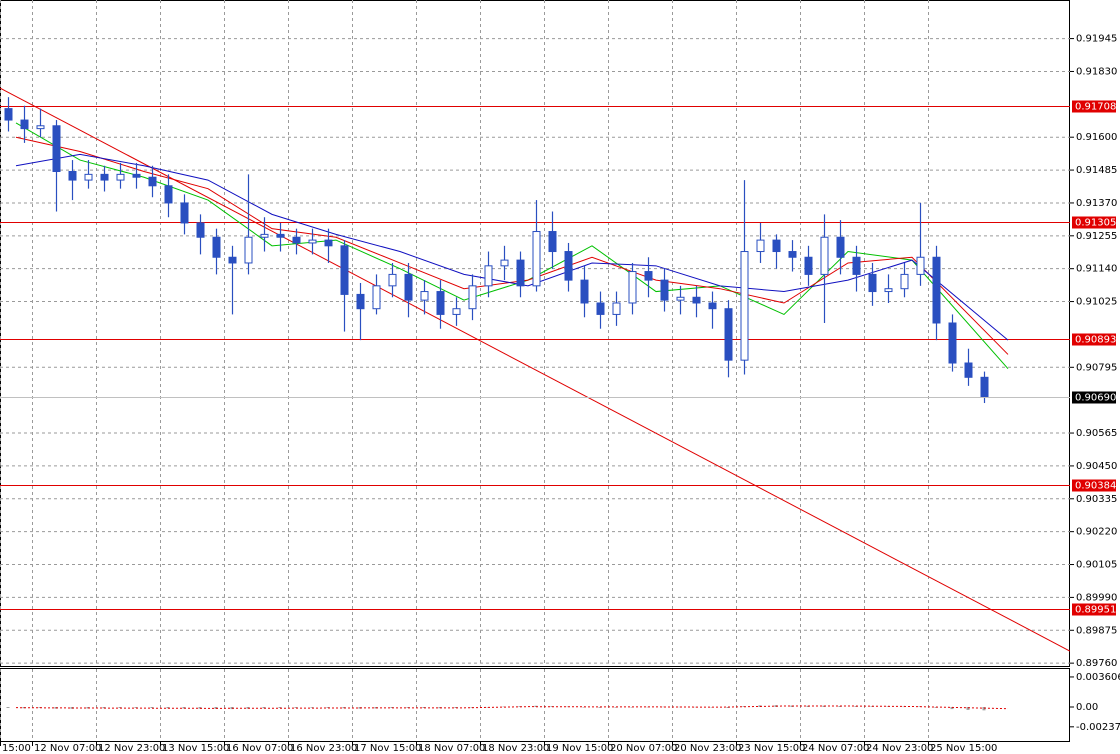 Image resolution: width=1120 pixels, height=754 pixels. I want to click on level-label: 0.90384, so click(1095, 486).